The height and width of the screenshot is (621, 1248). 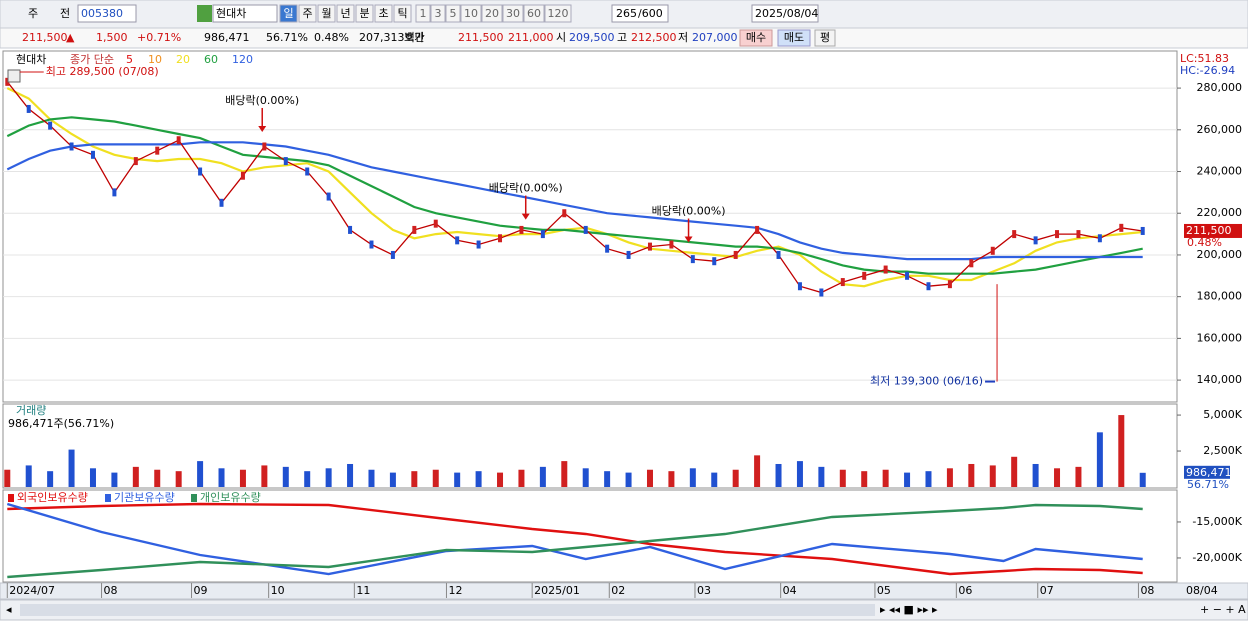 I want to click on interval-label: 20, so click(x=492, y=13).